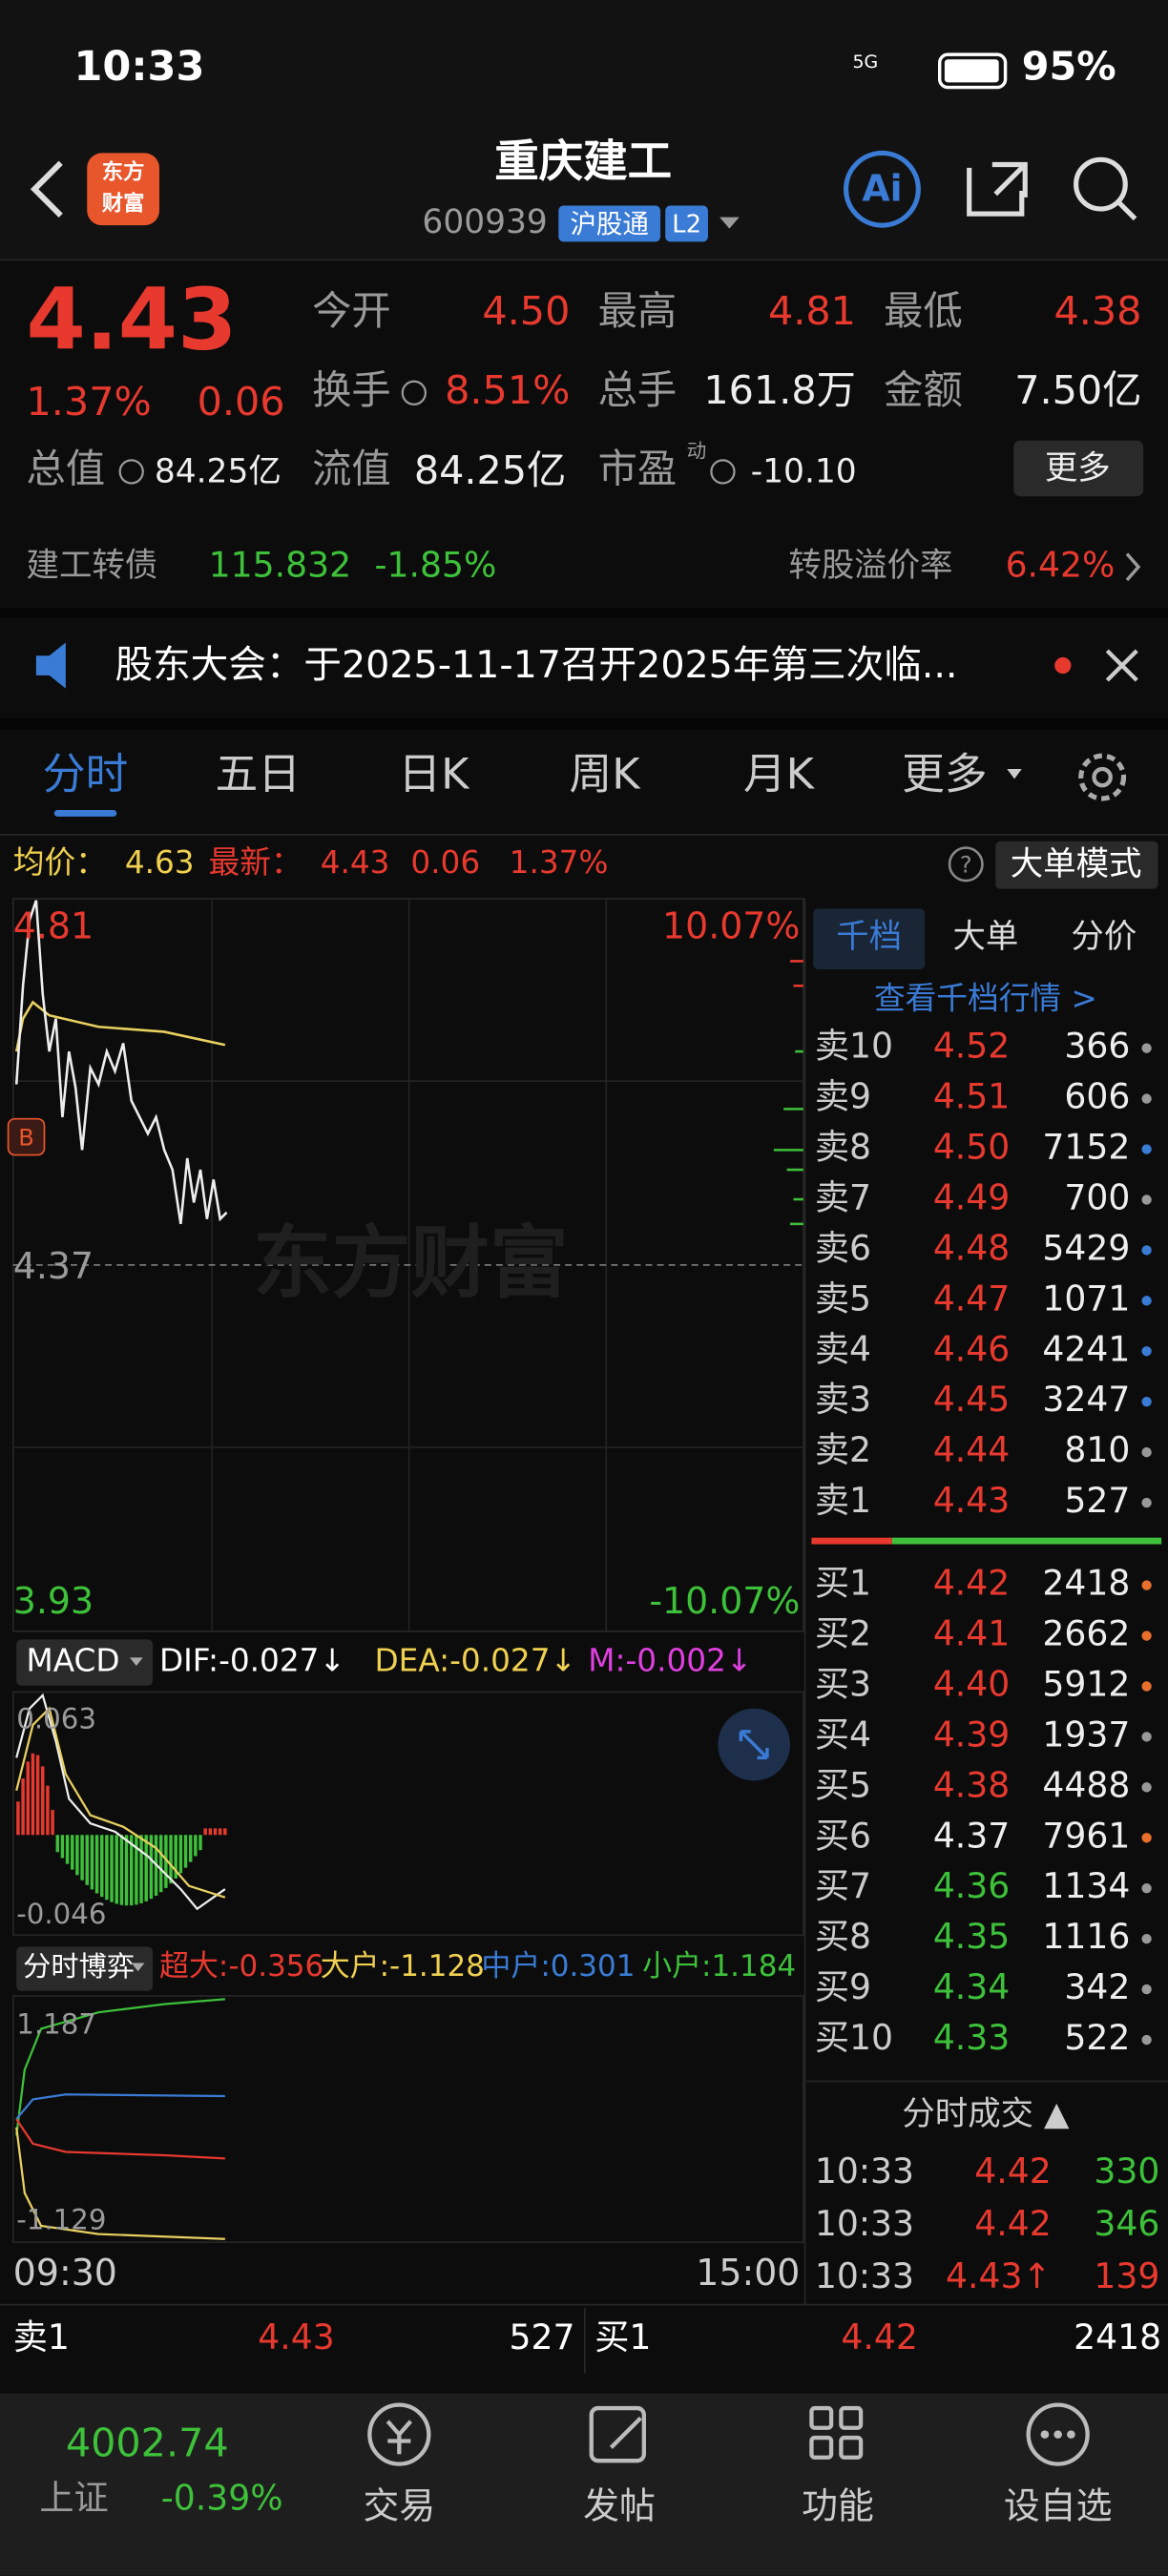 The image size is (1168, 2576). Describe the element at coordinates (138, 67) in the screenshot. I see `clock: 10:33` at that location.